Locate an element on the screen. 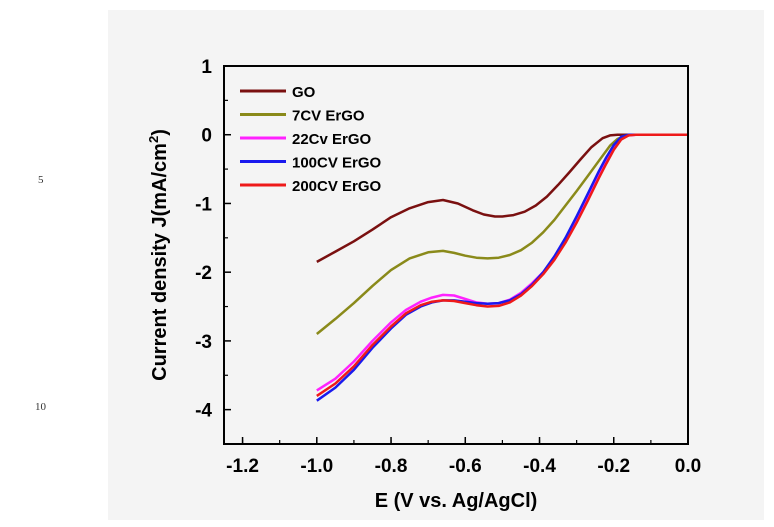  x-tick-label: -1.2 is located at coordinates (242, 466).